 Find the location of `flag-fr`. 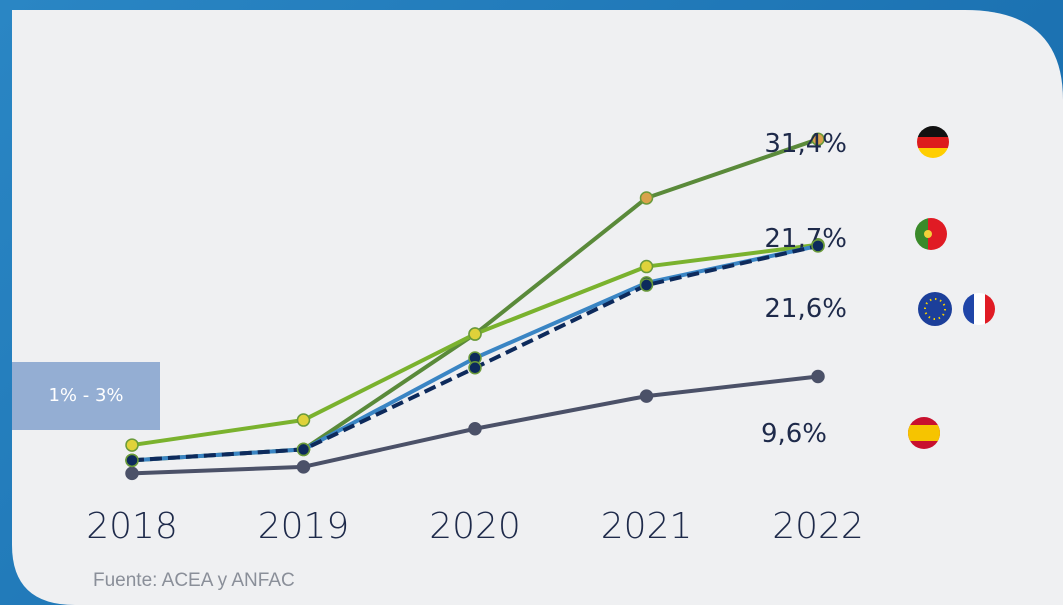

flag-fr is located at coordinates (979, 309).